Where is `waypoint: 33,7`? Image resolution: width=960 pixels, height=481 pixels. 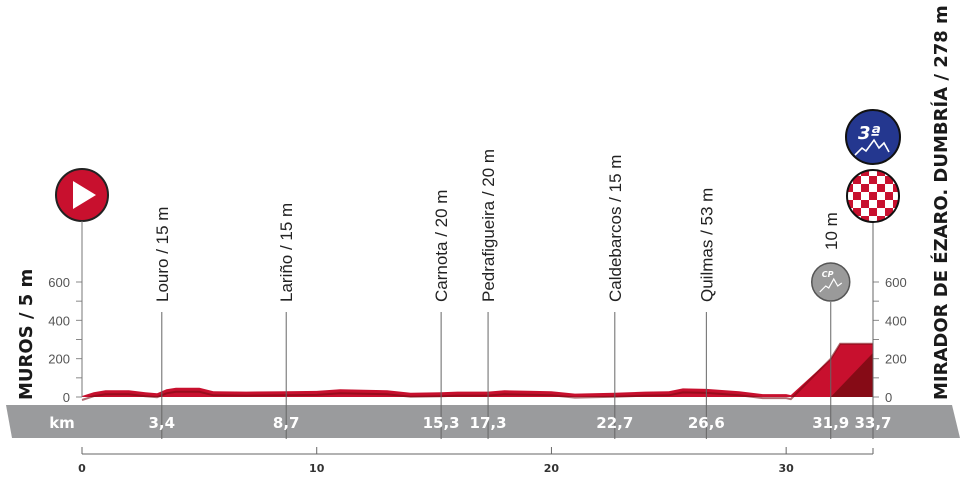 waypoint: 33,7 is located at coordinates (873, 330).